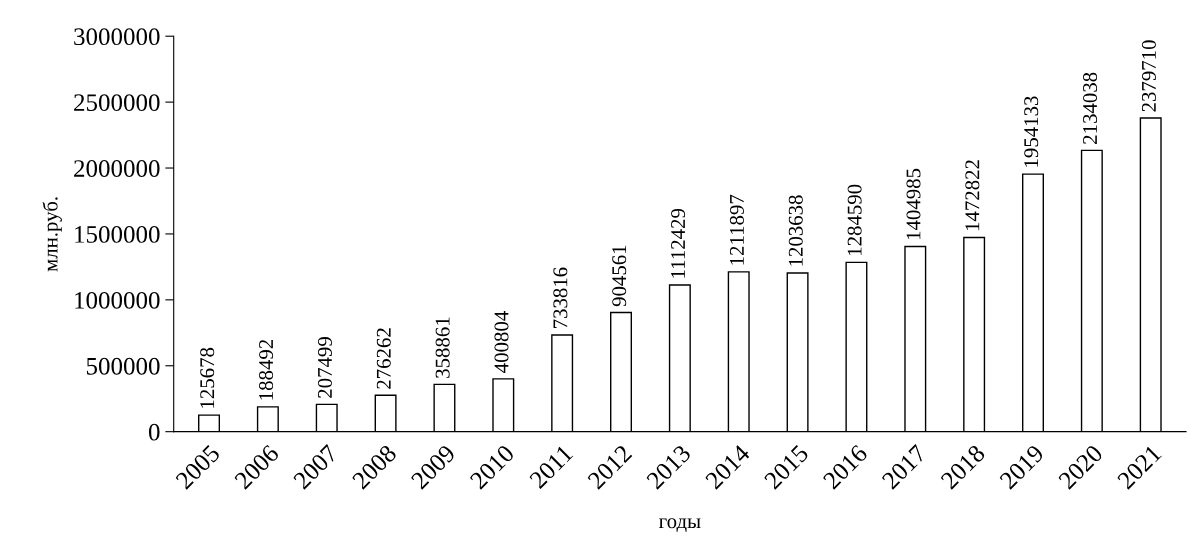 The height and width of the screenshot is (557, 1198). Describe the element at coordinates (678, 243) in the screenshot. I see `data-label: 1112429` at that location.